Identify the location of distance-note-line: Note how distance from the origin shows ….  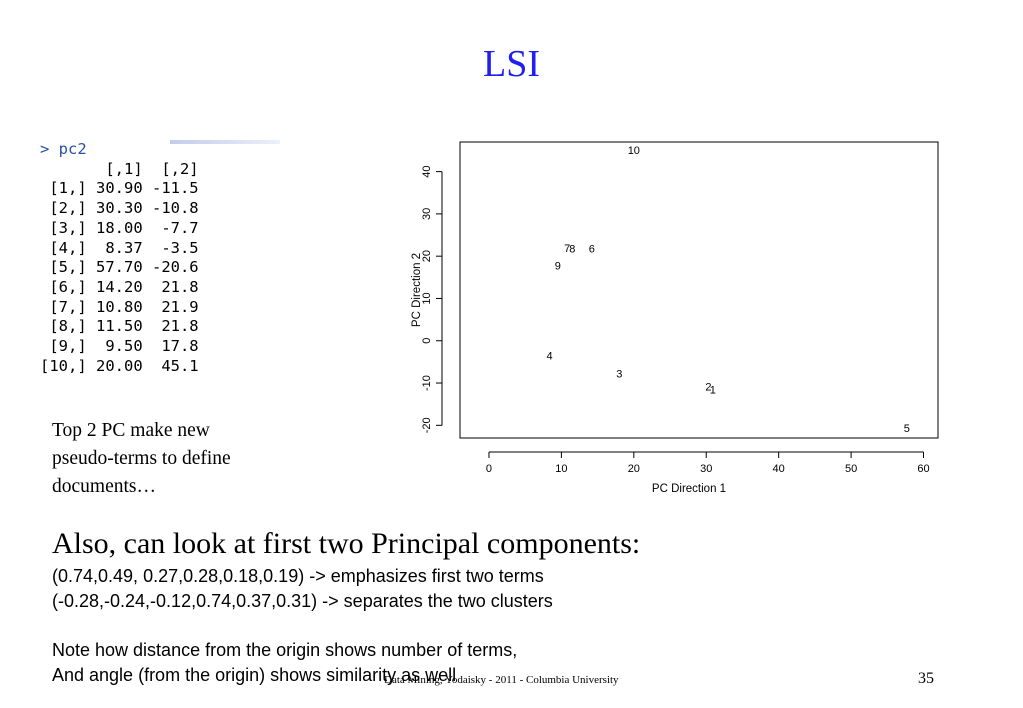
(285, 650).